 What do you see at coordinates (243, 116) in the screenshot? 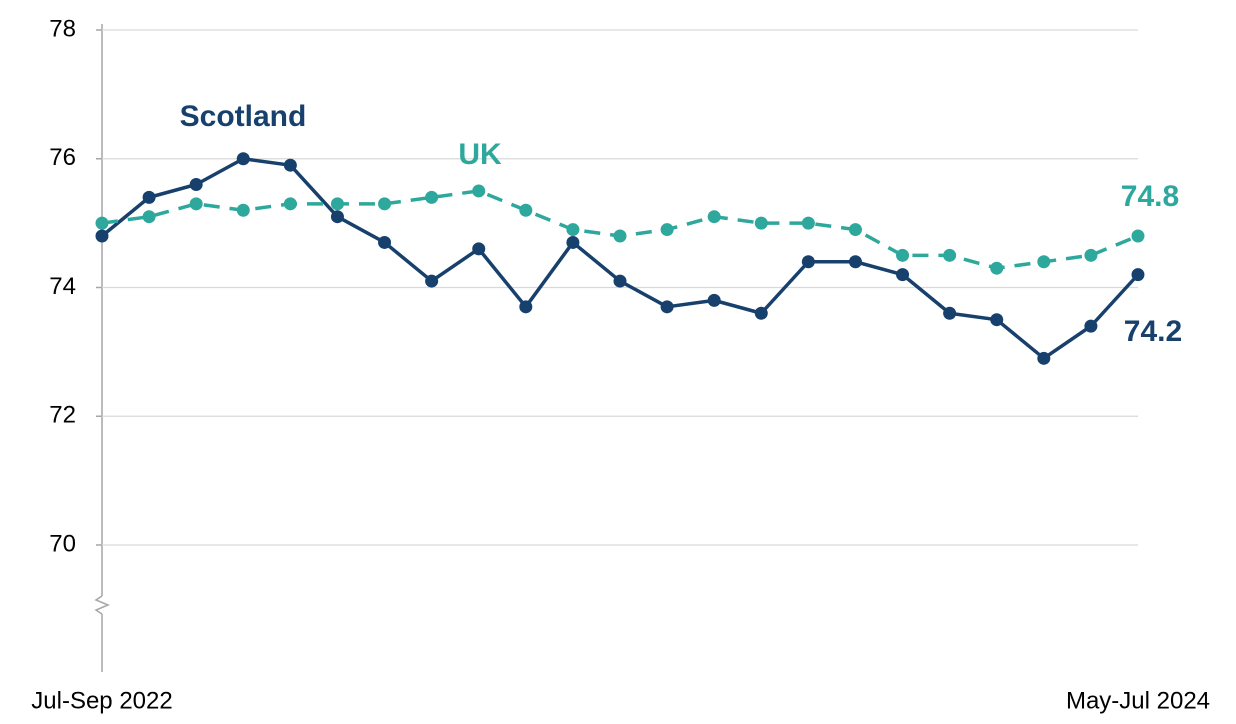
I see `series-label: Scotland` at bounding box center [243, 116].